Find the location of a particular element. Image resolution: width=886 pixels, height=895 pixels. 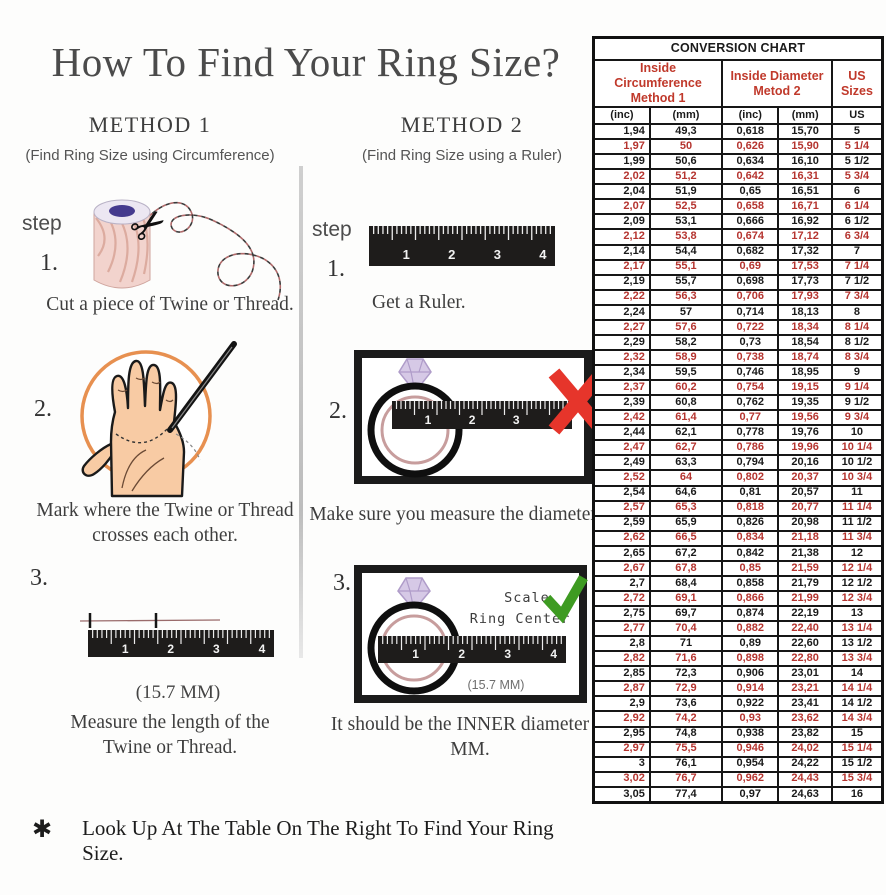

method2-header: METHOD 2 (Find Ring Size using a Ruler) is located at coordinates (462, 138).